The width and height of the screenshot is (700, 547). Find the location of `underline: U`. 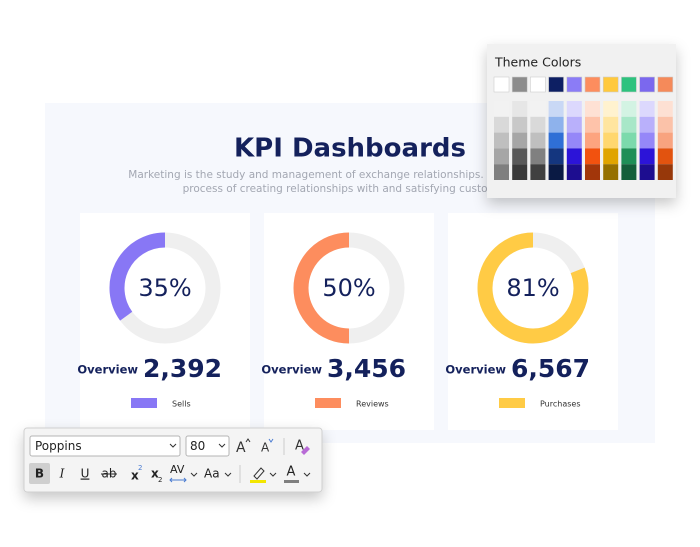

underline: U is located at coordinates (85, 474).